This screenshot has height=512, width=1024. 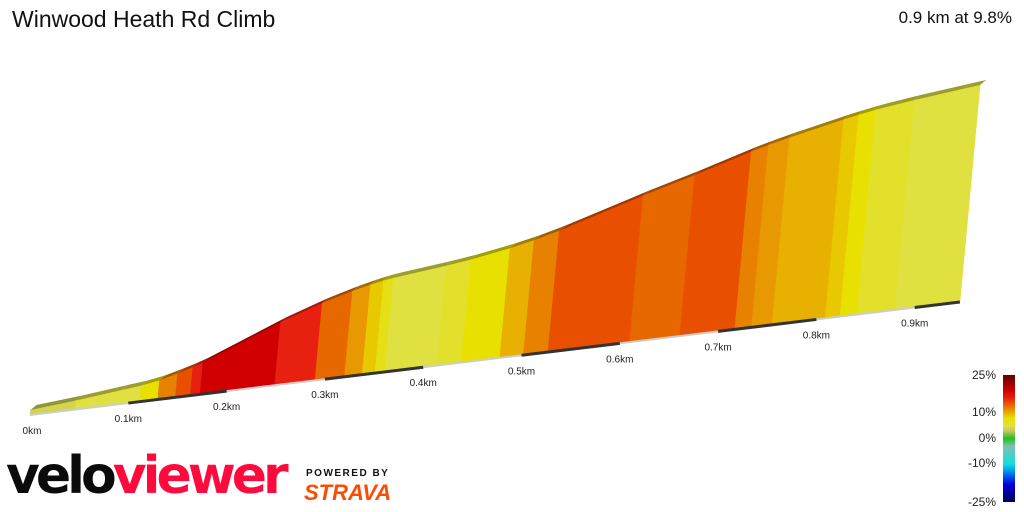 I want to click on legend-label: 10%, so click(x=983, y=412).